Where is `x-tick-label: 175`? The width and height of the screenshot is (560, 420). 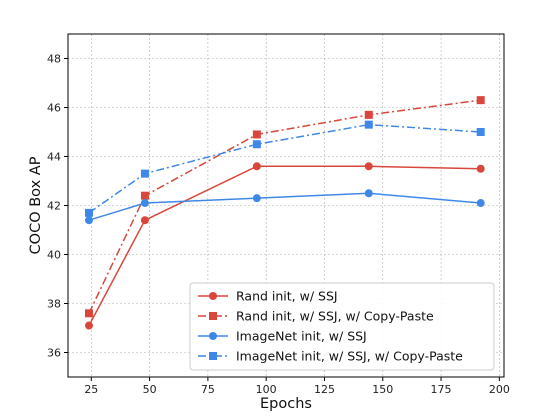 x-tick-label: 175 is located at coordinates (441, 389).